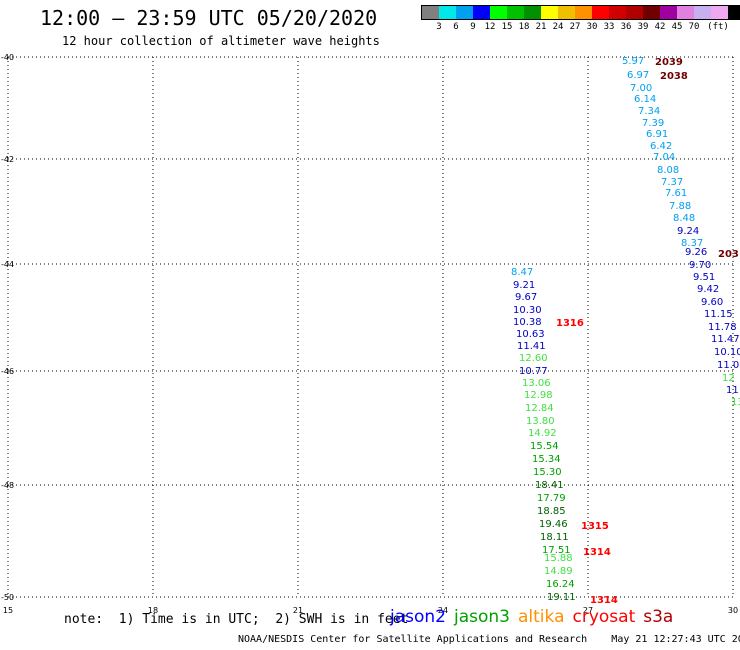 The width and height of the screenshot is (740, 650). What do you see at coordinates (676, 193) in the screenshot?
I see `wave-height-value: 7.61` at bounding box center [676, 193].